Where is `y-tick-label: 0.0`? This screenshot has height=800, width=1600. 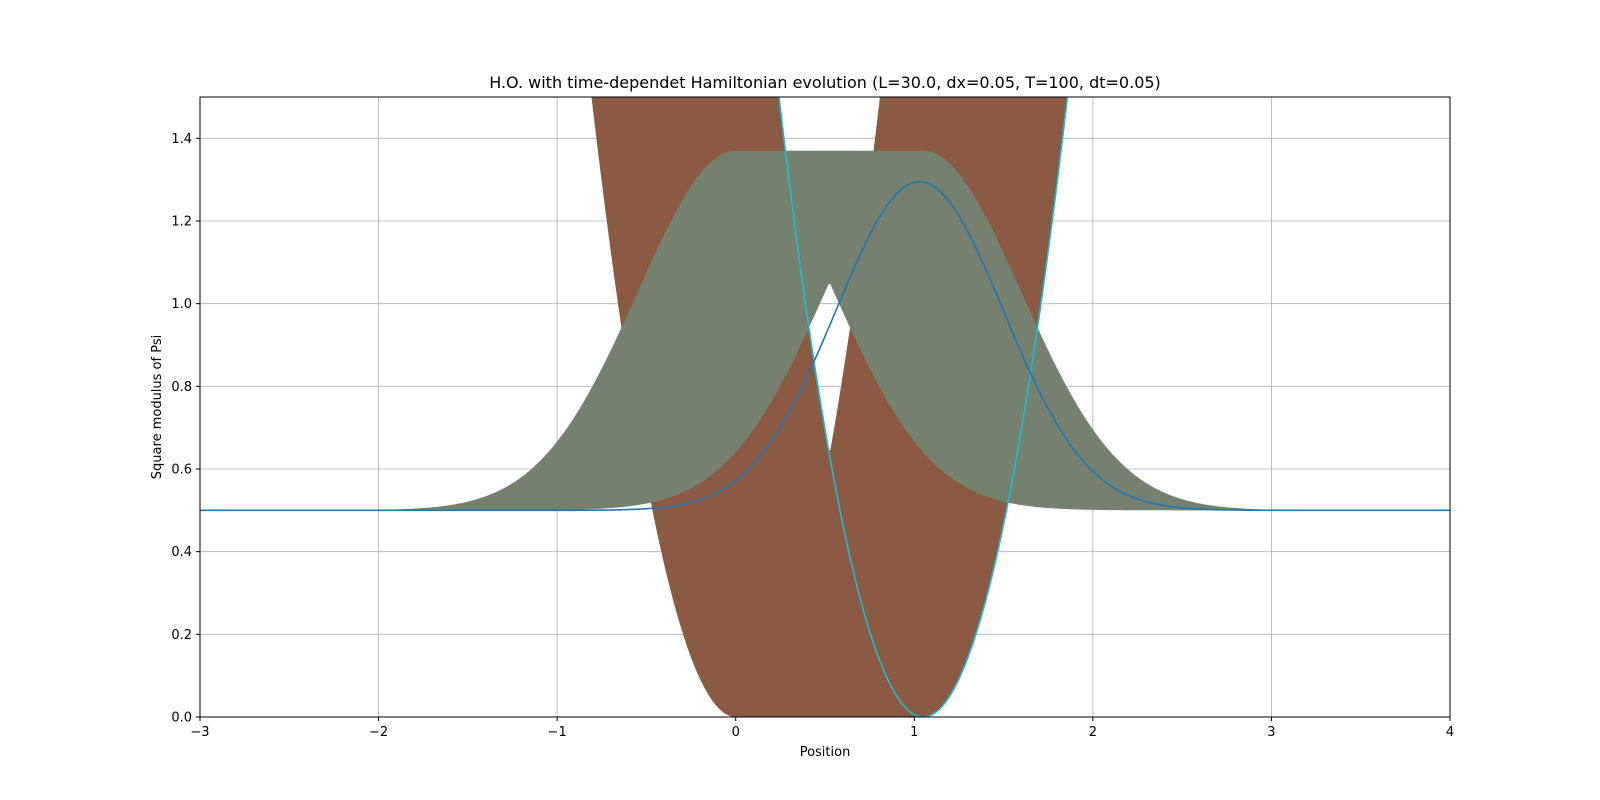 y-tick-label: 0.0 is located at coordinates (181, 718).